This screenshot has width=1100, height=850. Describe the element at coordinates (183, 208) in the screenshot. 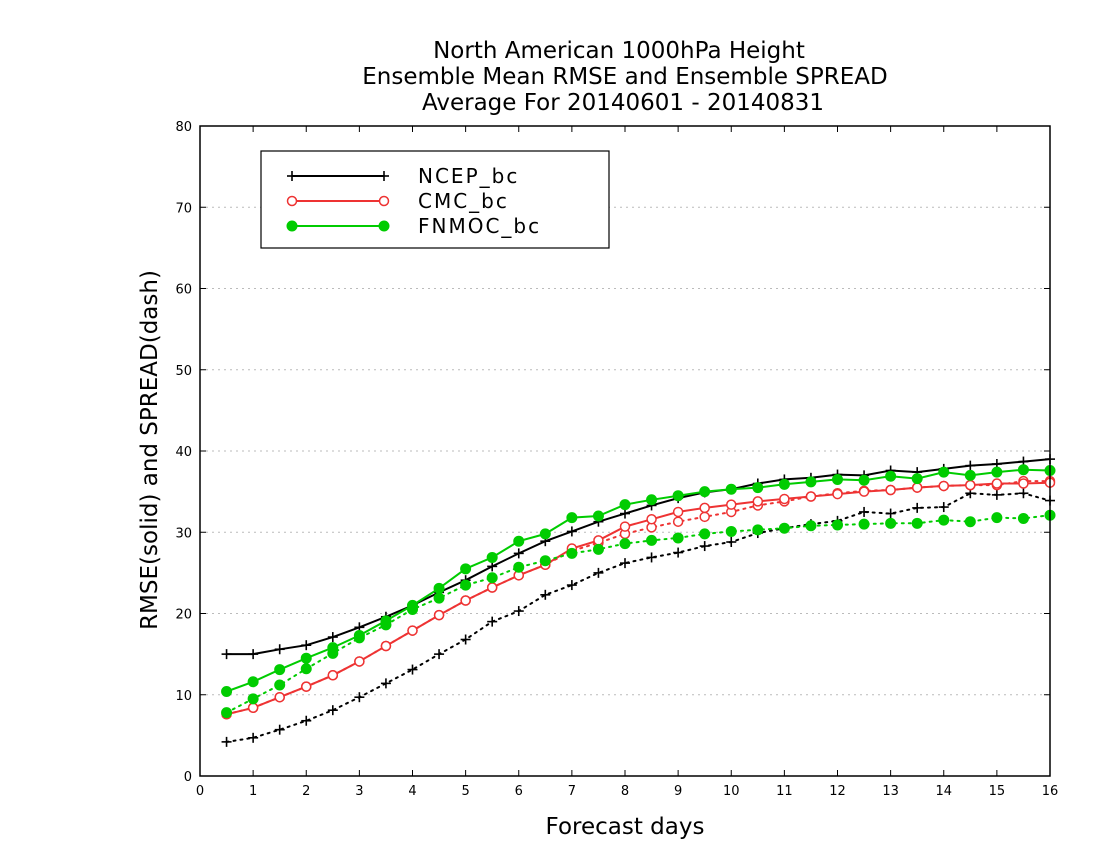

I see `y-tick-label: 70` at that location.